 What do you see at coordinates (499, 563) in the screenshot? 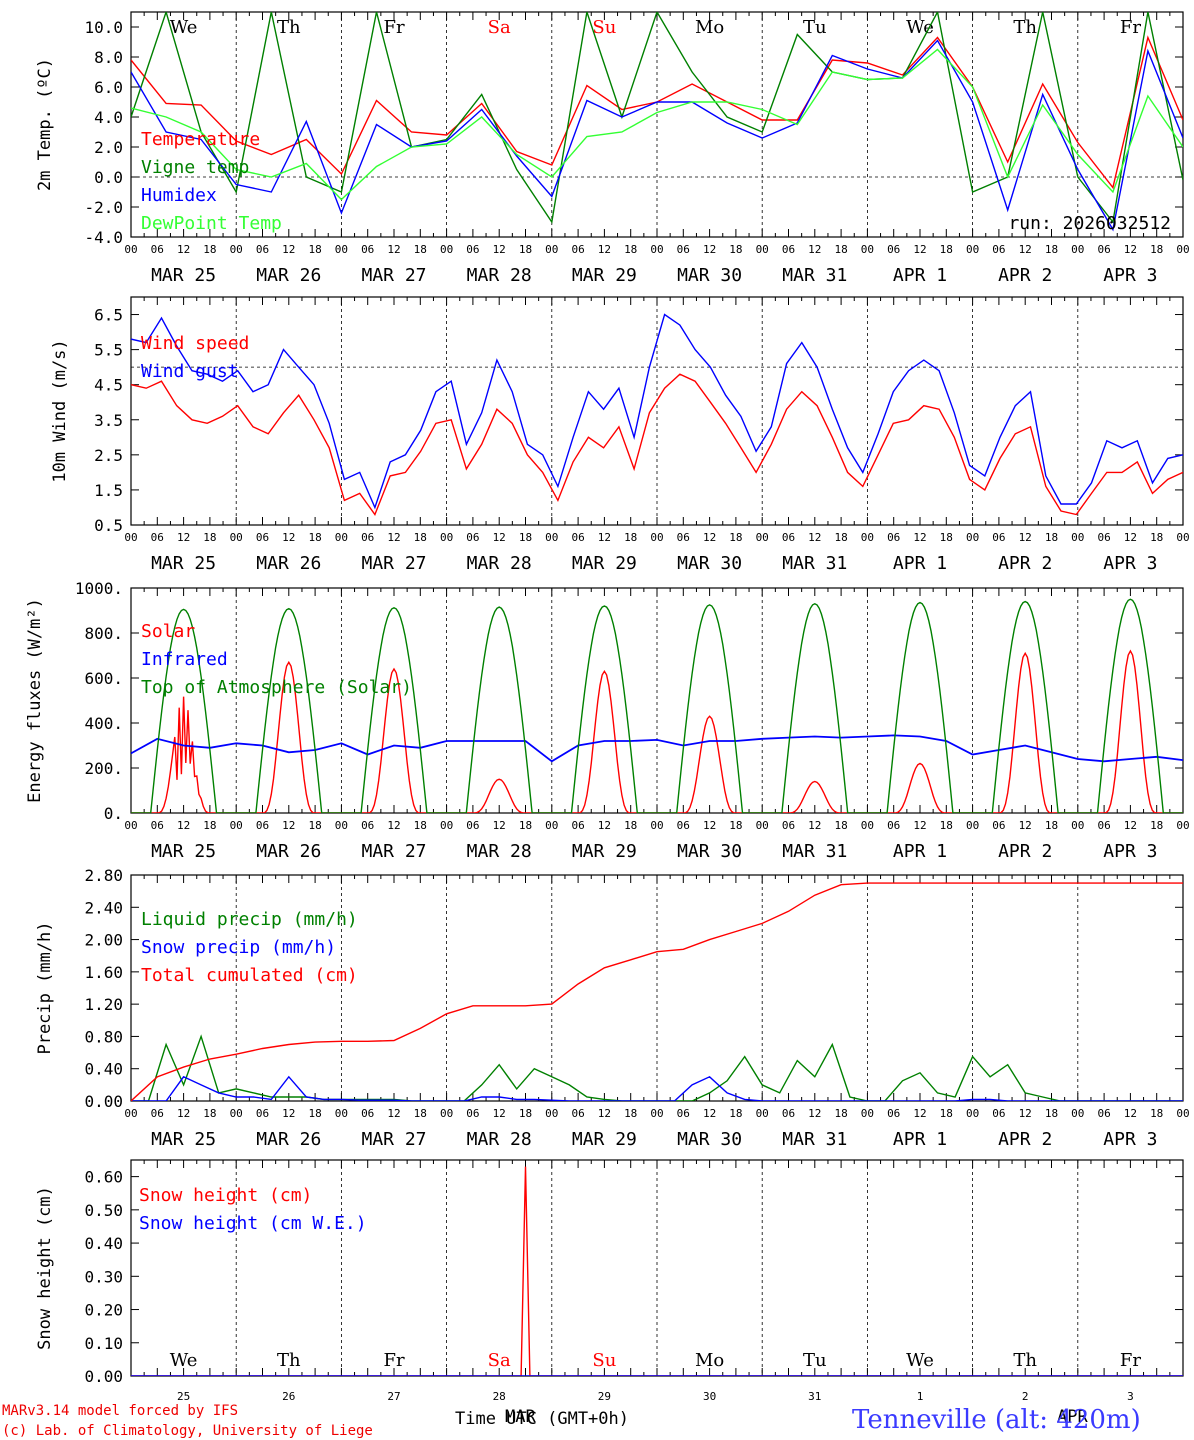
I see `date-label: MAR 28` at bounding box center [499, 563].